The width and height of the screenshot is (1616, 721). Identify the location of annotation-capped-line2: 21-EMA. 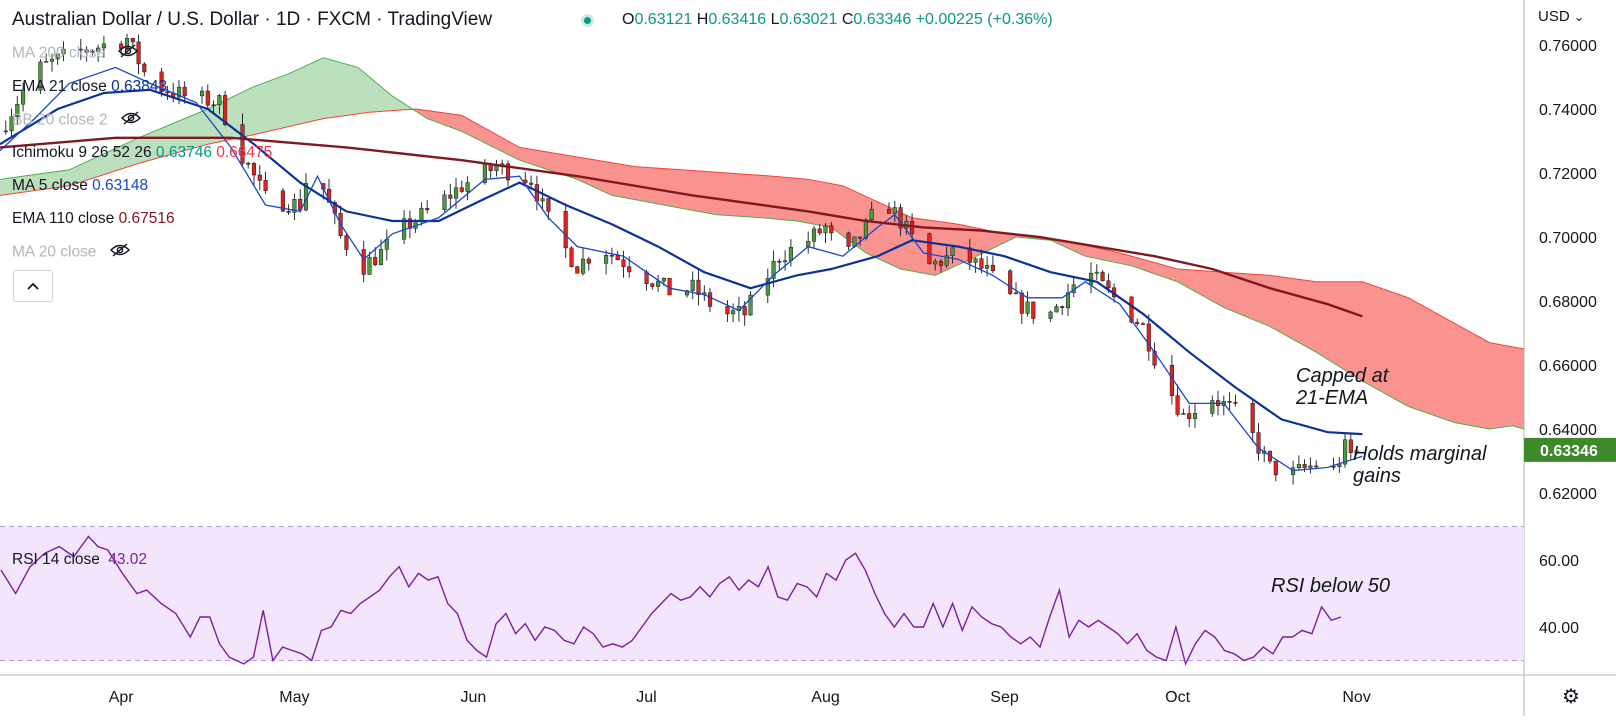
(1332, 398).